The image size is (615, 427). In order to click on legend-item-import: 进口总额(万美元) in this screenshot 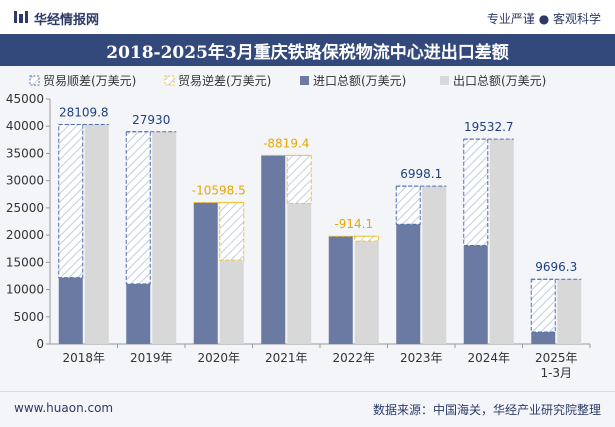, I will do `click(353, 81)`.